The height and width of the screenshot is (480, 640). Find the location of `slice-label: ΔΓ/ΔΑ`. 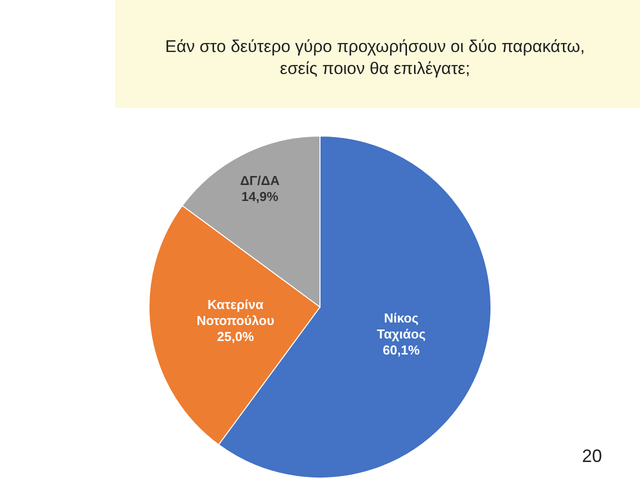

slice-label: ΔΓ/ΔΑ is located at coordinates (260, 180).